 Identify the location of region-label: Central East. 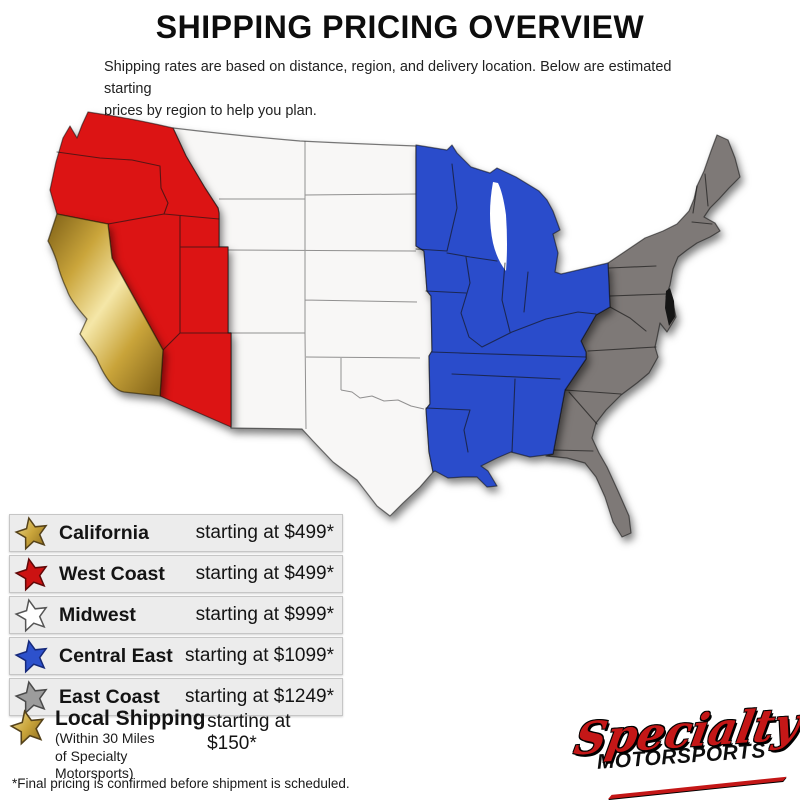
(116, 655).